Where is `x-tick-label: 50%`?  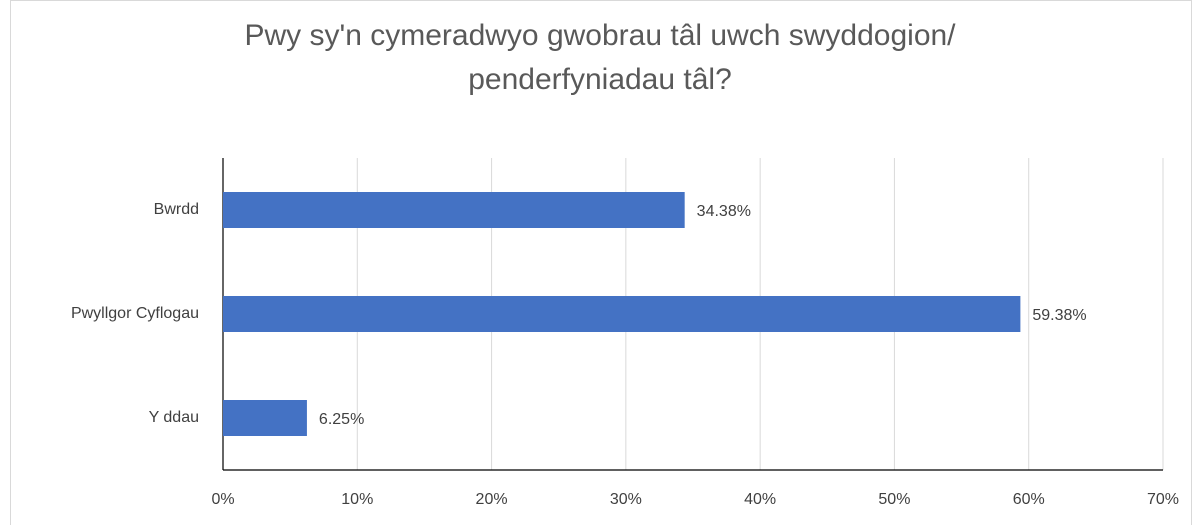 x-tick-label: 50% is located at coordinates (894, 499).